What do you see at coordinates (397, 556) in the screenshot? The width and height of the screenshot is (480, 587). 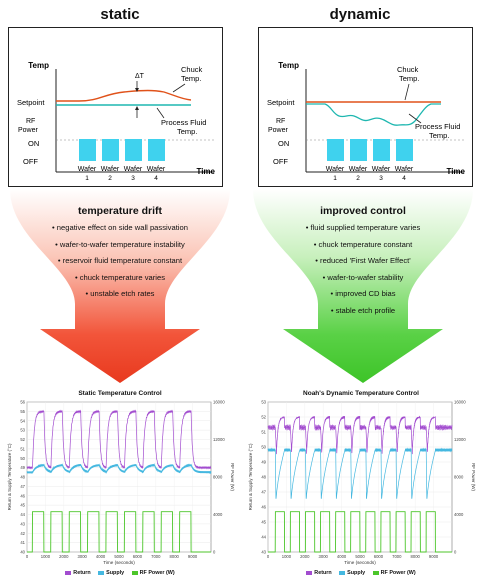 I see `x-tick-label: 7000` at bounding box center [397, 556].